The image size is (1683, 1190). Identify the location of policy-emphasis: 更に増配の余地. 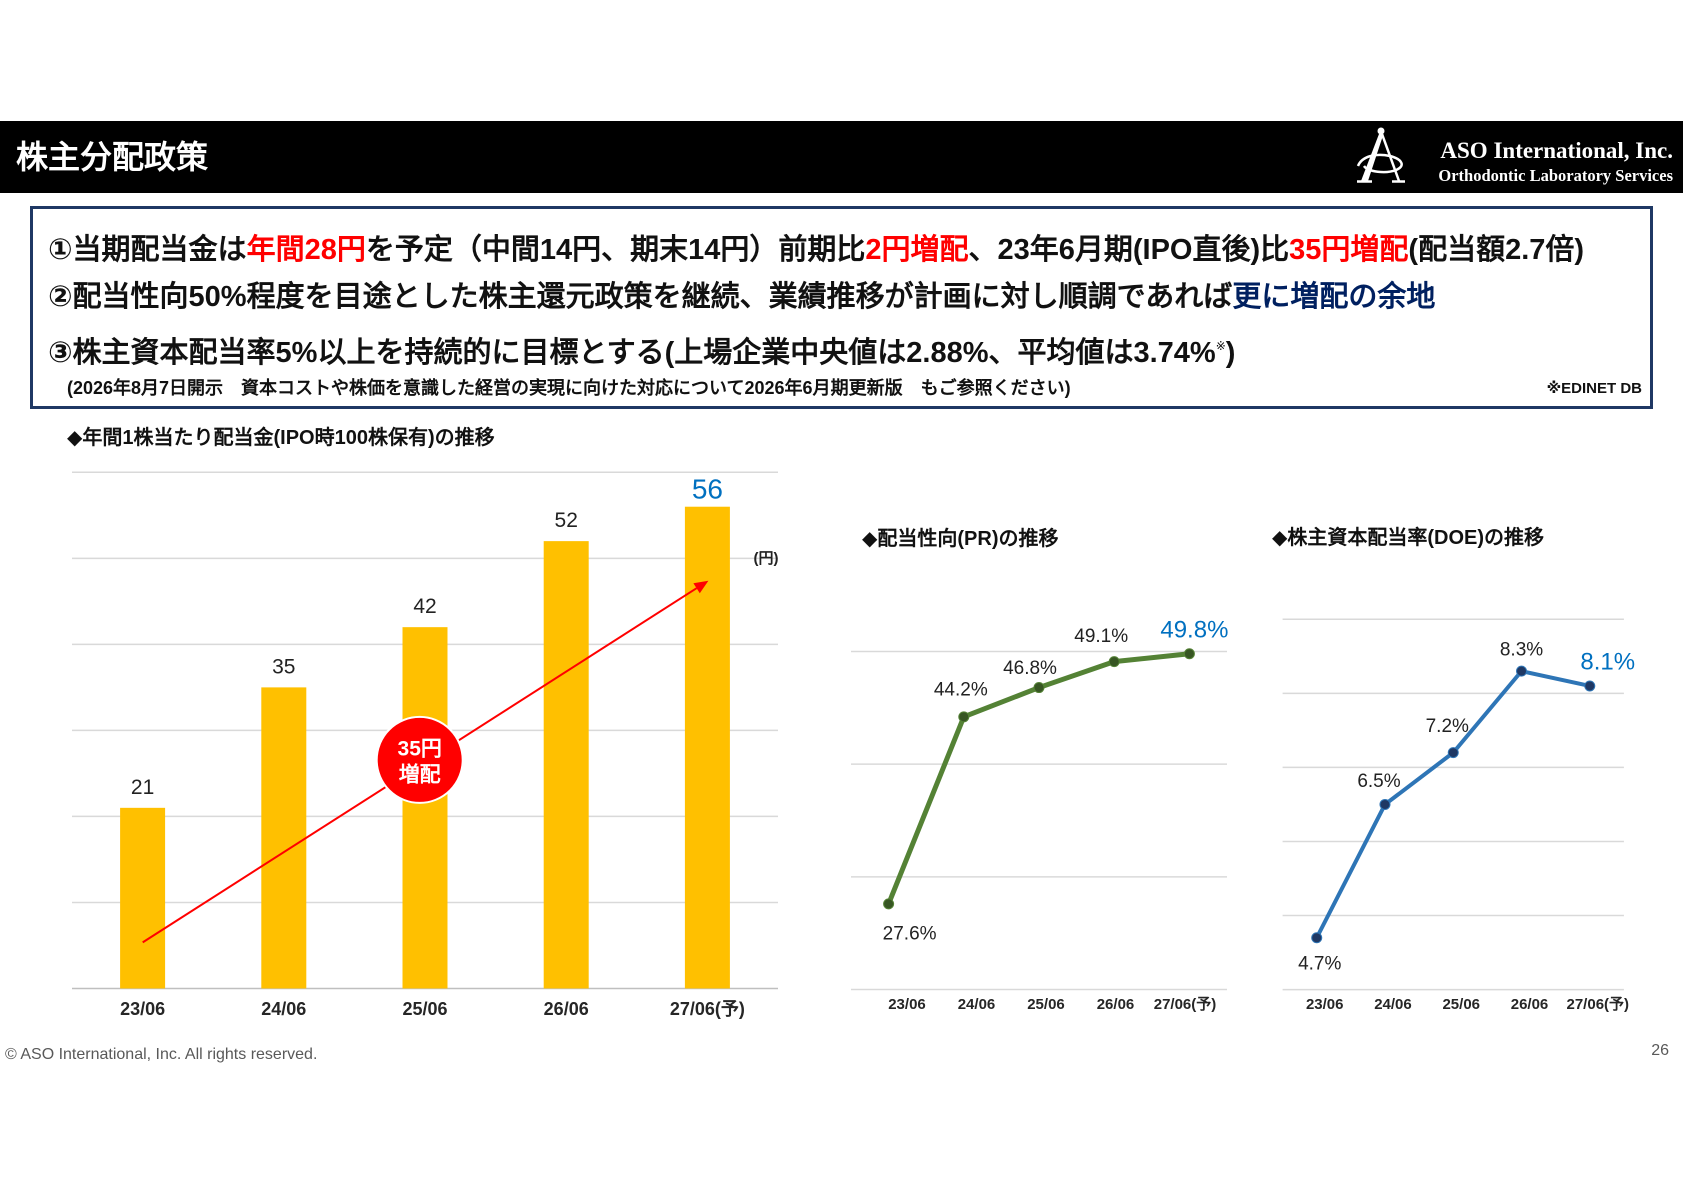
(1334, 297).